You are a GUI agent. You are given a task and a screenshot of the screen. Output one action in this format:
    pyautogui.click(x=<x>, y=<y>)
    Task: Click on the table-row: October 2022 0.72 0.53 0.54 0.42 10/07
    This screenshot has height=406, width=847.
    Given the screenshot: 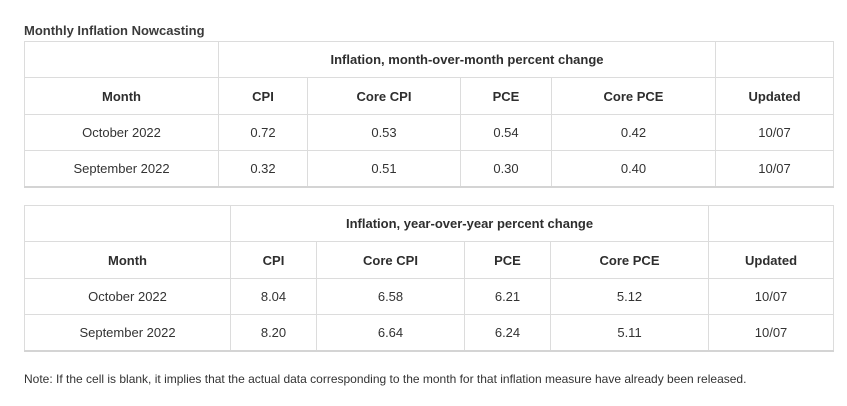 What is the action you would take?
    pyautogui.click(x=429, y=132)
    